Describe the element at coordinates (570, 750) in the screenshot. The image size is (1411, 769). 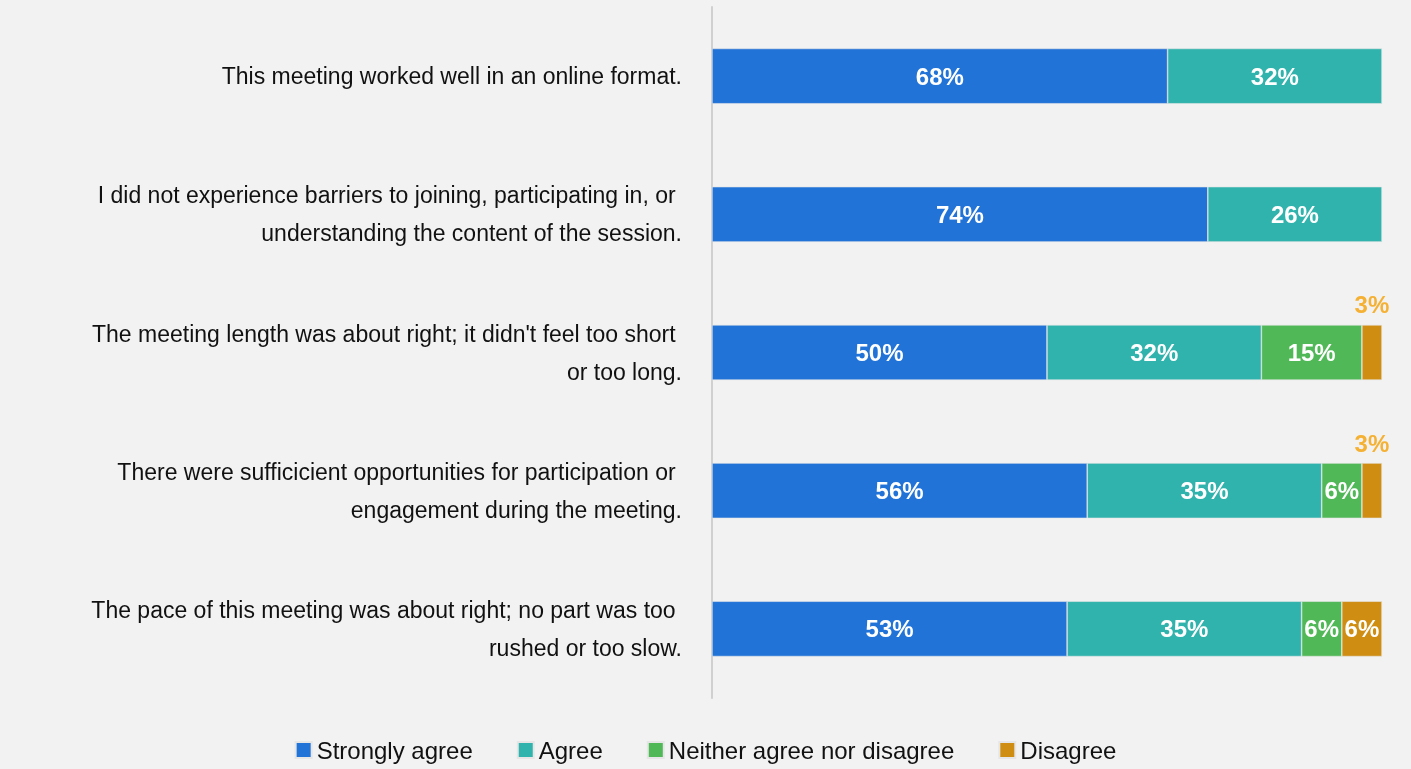
I see `legend-label: Agree` at that location.